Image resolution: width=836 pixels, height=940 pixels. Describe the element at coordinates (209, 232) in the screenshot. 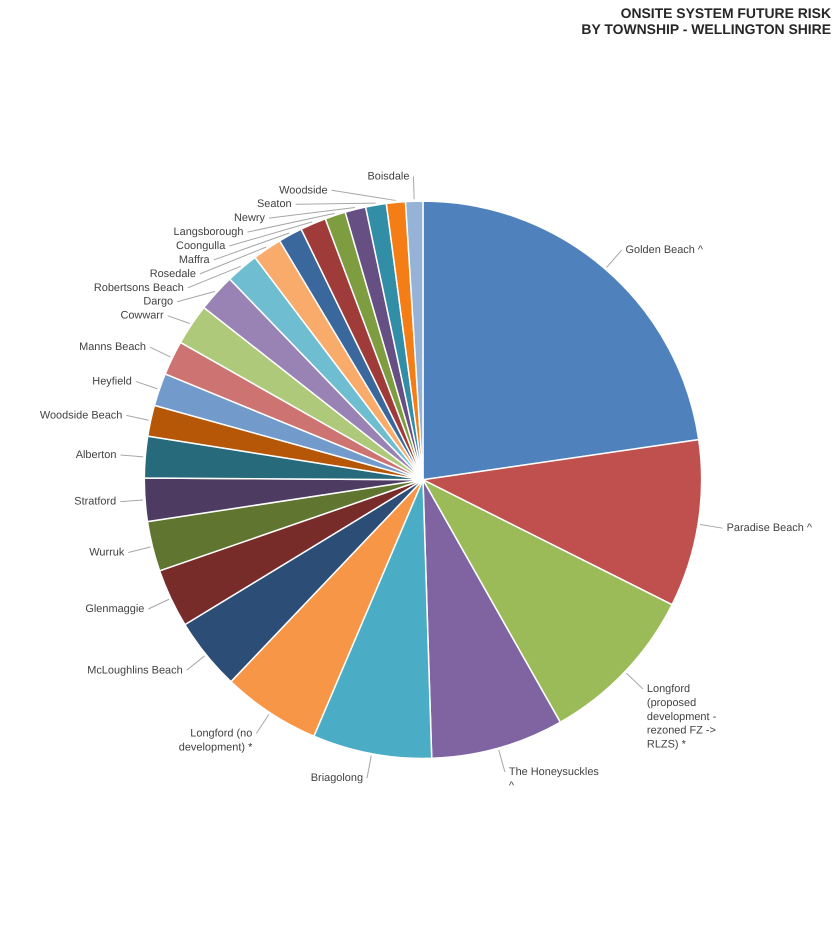

I see `slice-label: Langsborough` at that location.